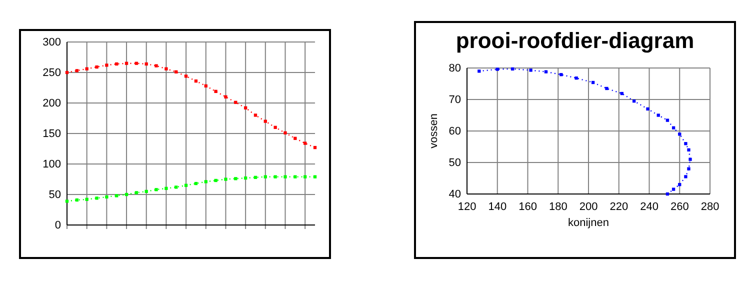  What do you see at coordinates (588, 206) in the screenshot?
I see `x-tick-label: 200` at bounding box center [588, 206].